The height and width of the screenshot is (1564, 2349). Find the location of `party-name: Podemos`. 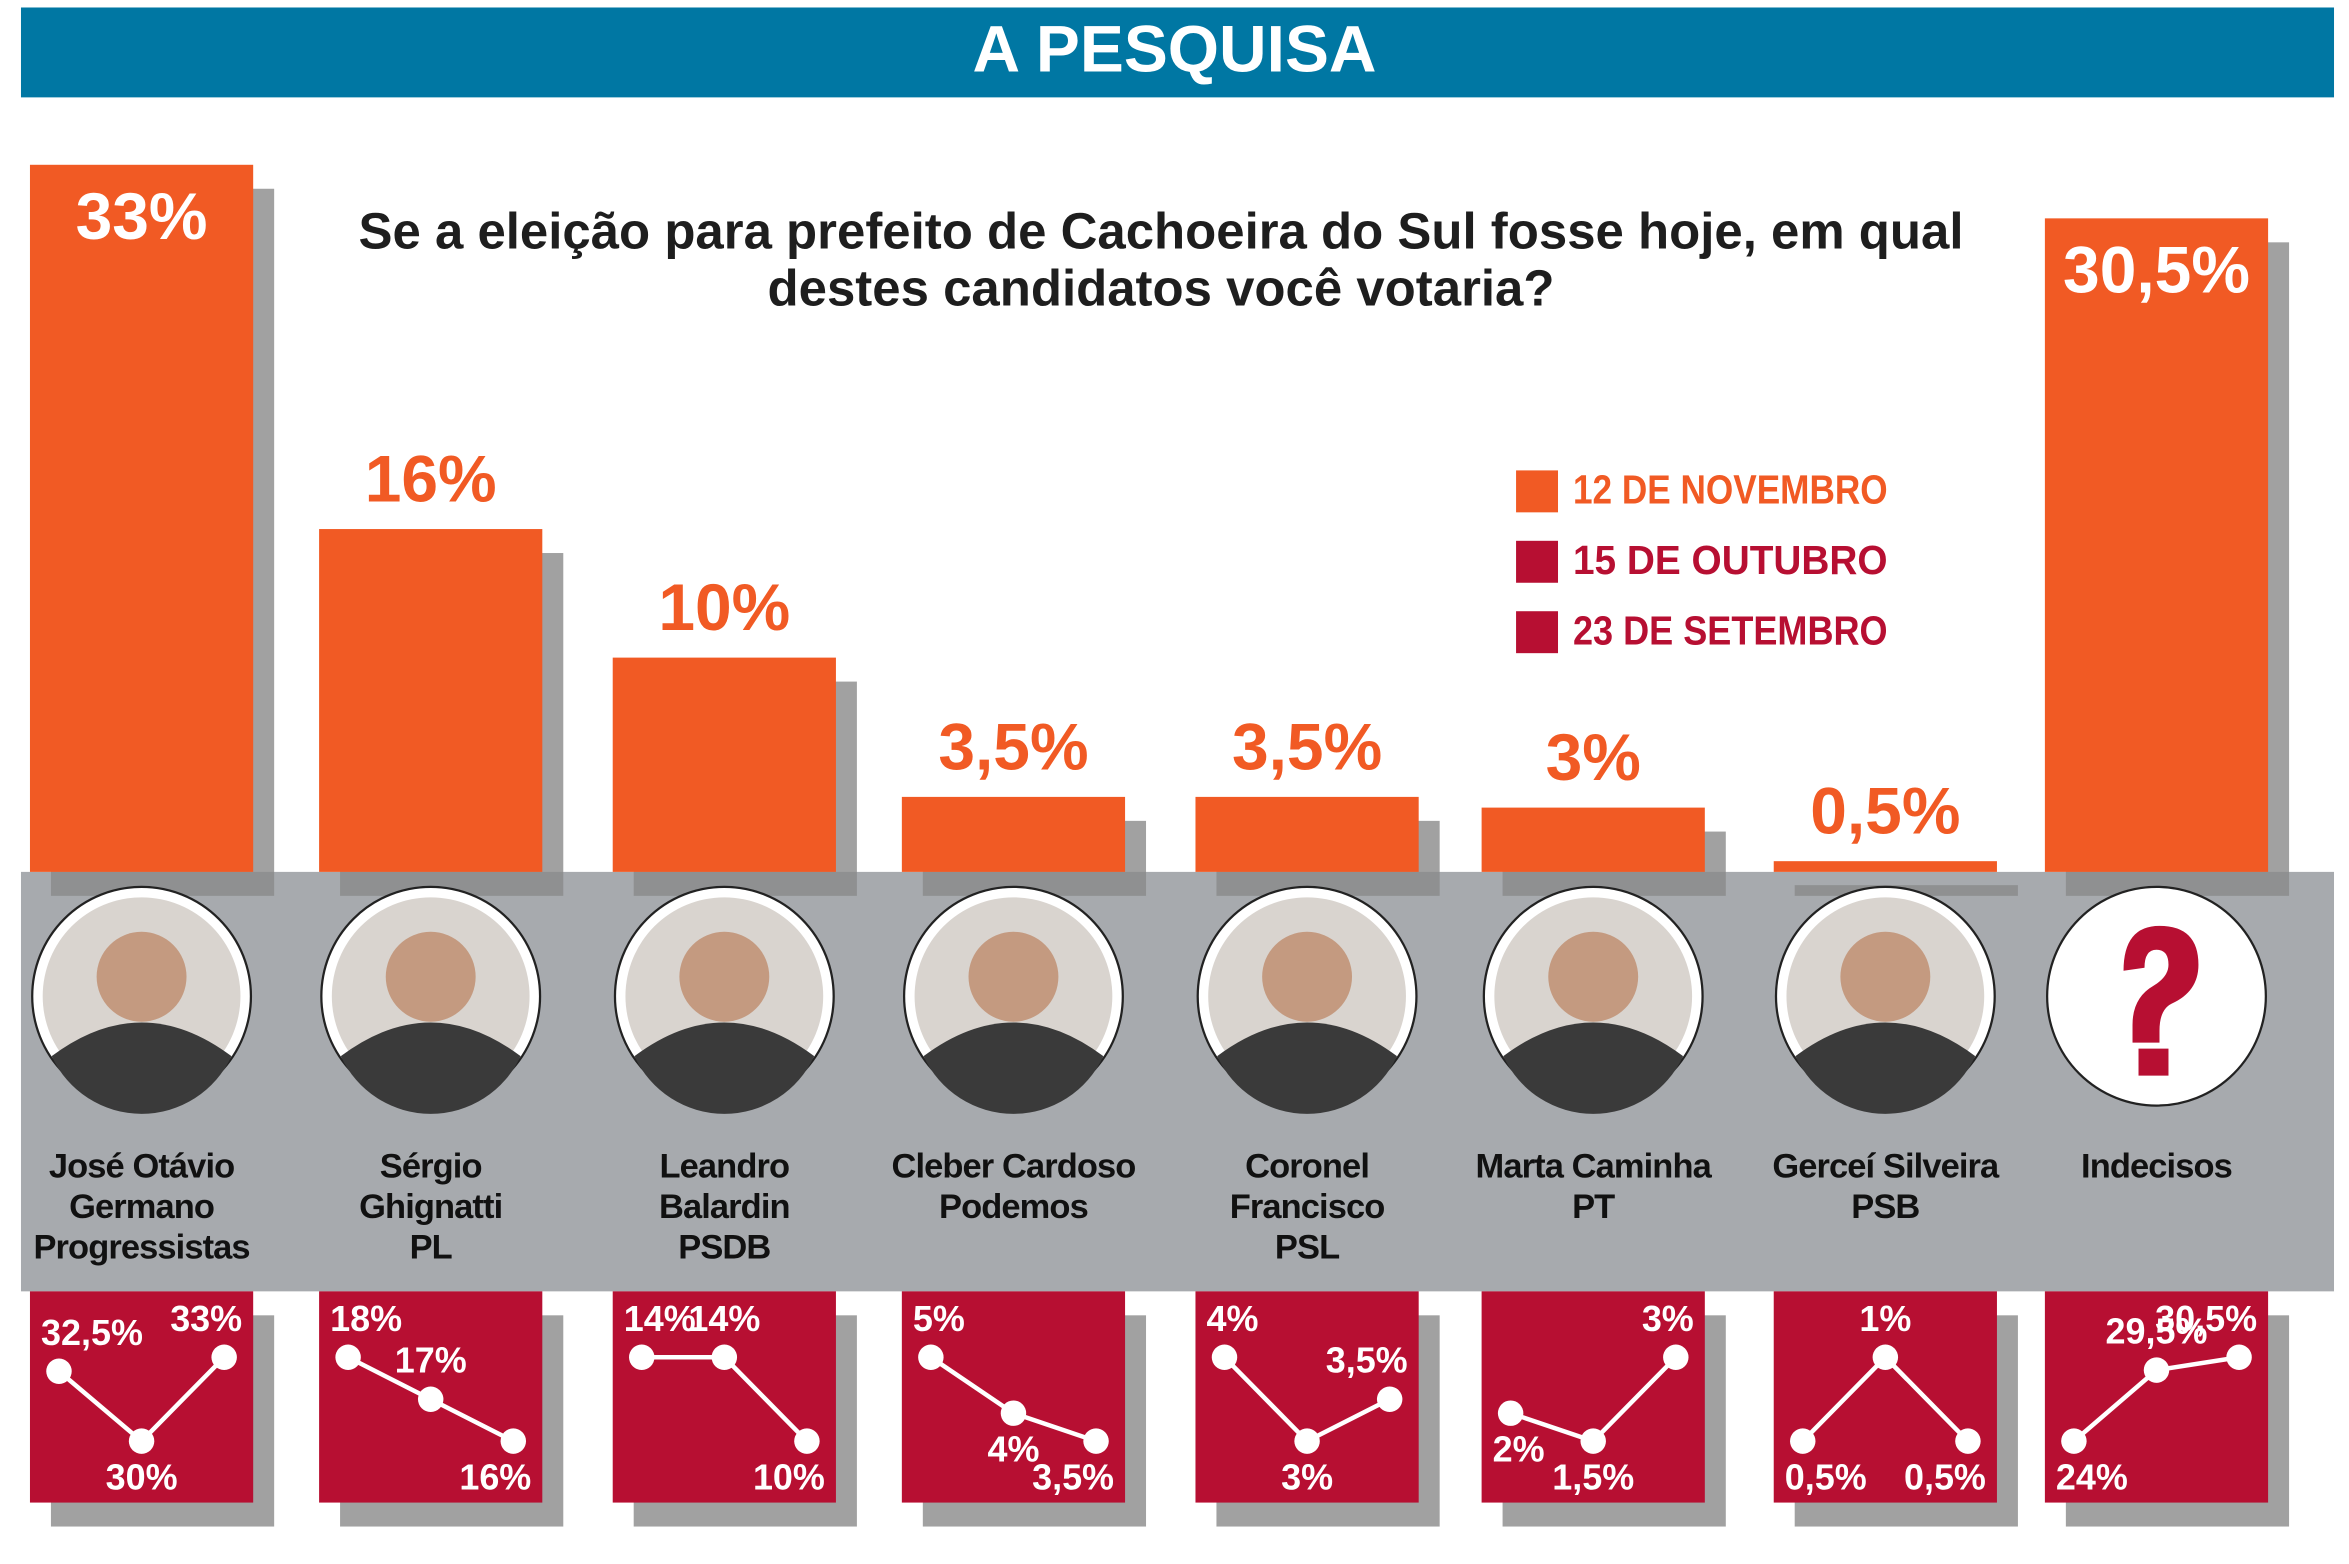

party-name: Podemos is located at coordinates (1014, 1206).